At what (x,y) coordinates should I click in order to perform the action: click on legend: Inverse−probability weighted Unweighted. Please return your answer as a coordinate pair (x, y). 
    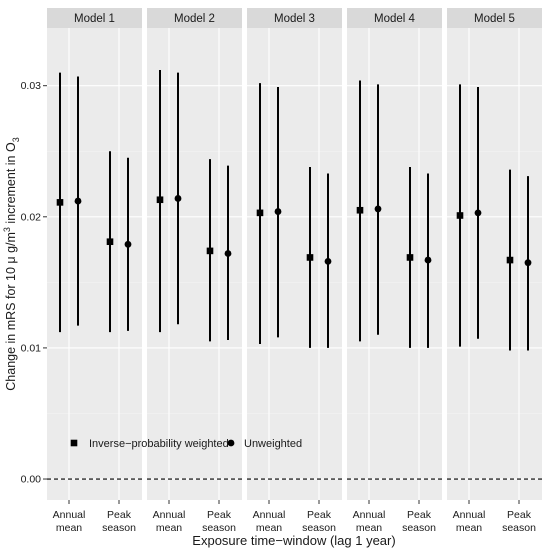
    Looking at the image, I should click on (186, 444).